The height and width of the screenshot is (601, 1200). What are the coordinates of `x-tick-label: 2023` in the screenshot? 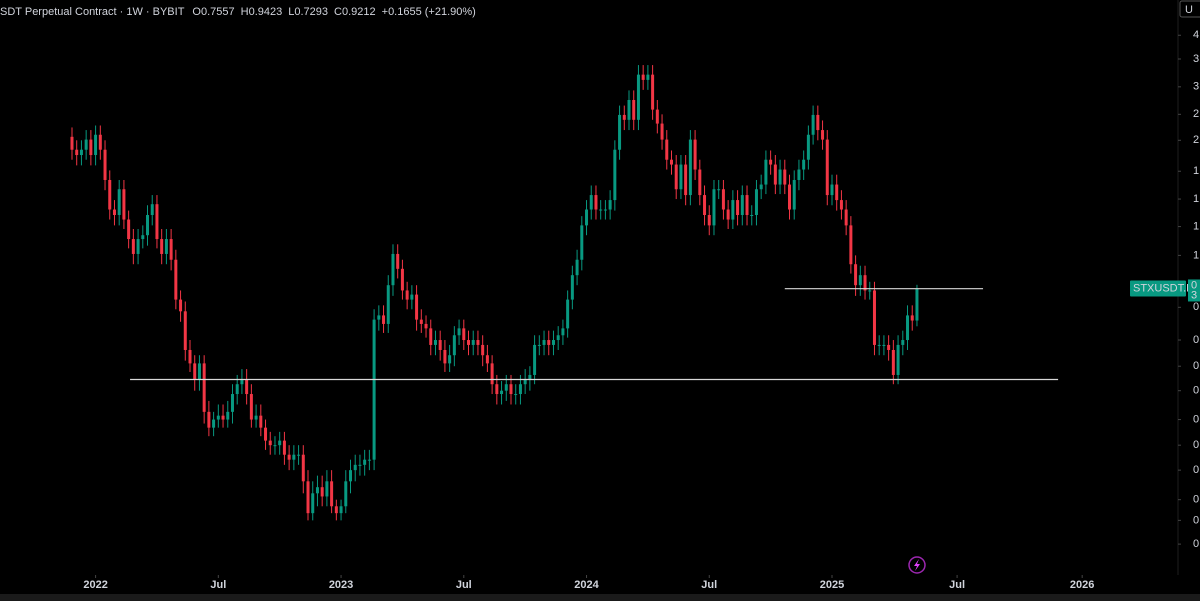 It's located at (341, 585).